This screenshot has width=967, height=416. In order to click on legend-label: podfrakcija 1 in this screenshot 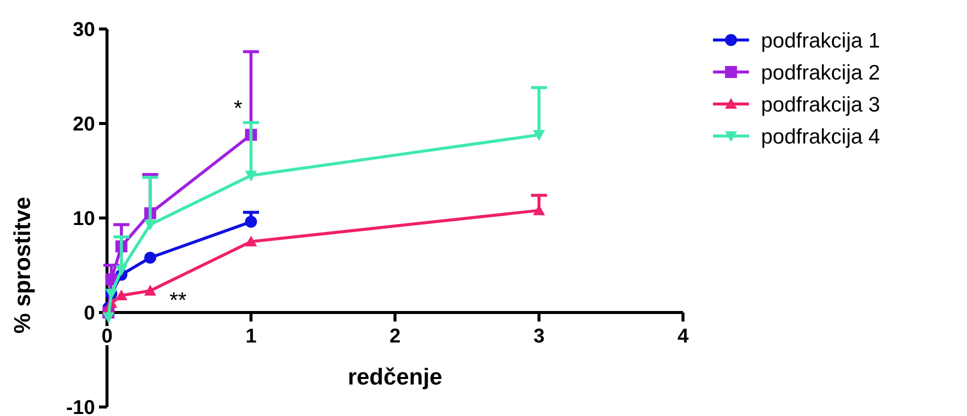, I will do `click(820, 40)`.